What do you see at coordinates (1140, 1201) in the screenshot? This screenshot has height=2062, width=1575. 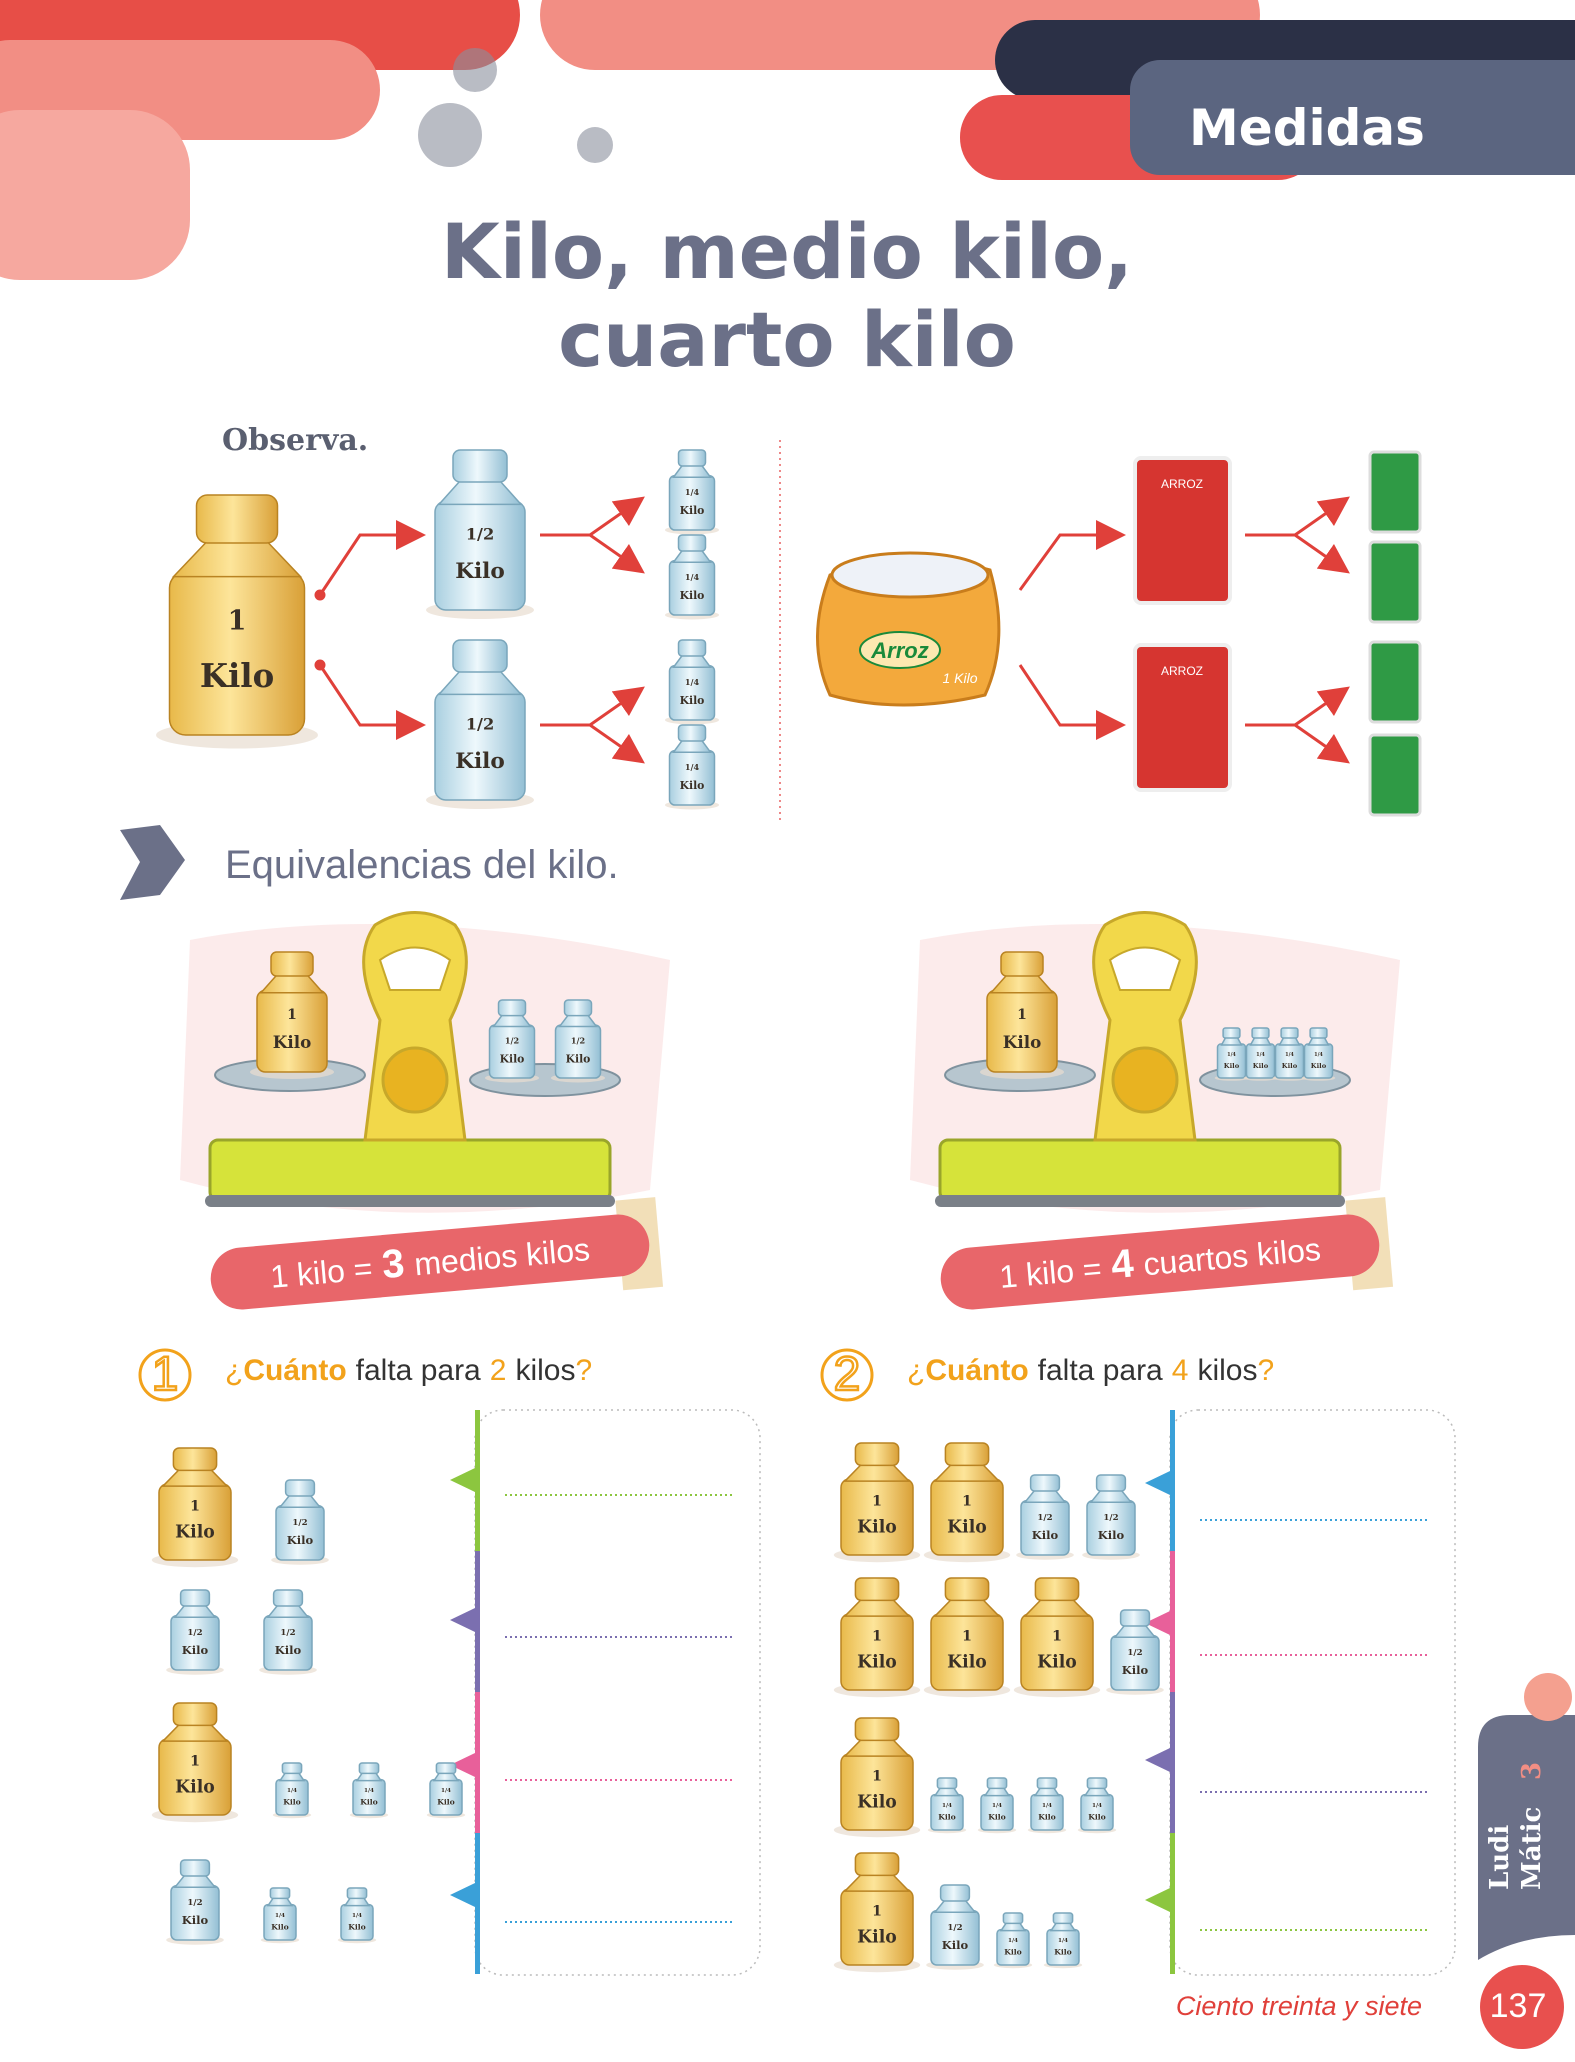 I see `scale-foot` at bounding box center [1140, 1201].